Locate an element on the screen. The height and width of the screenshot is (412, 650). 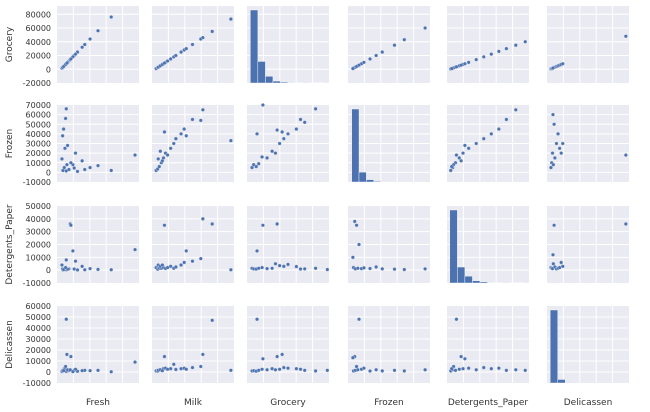
x-axis-label-fresh: Fresh is located at coordinates (98, 403).